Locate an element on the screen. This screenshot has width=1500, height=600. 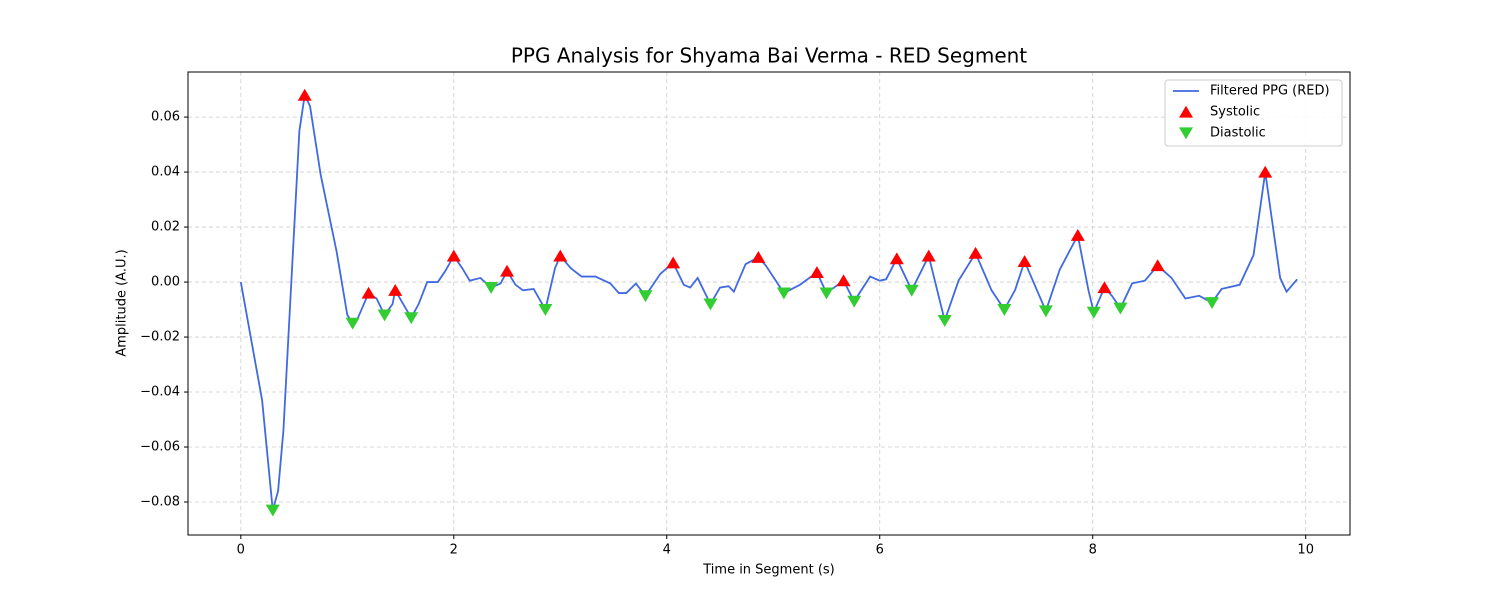
legend-box is located at coordinates (1253, 113).